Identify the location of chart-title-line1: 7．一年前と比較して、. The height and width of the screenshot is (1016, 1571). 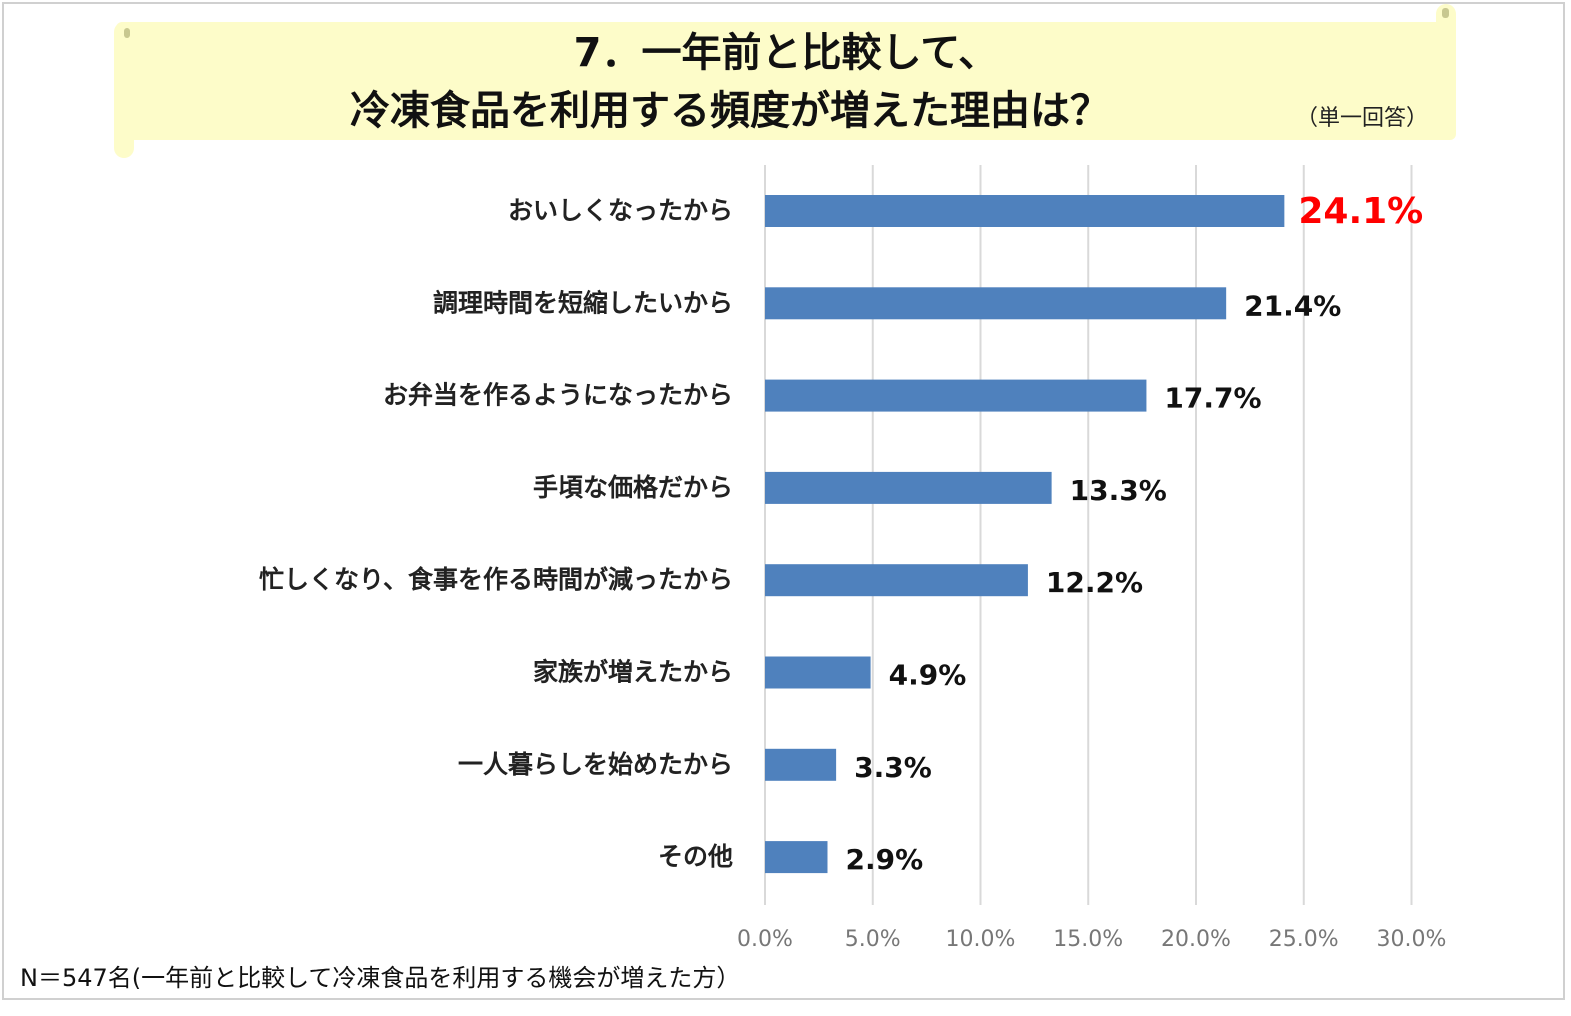
(786, 53).